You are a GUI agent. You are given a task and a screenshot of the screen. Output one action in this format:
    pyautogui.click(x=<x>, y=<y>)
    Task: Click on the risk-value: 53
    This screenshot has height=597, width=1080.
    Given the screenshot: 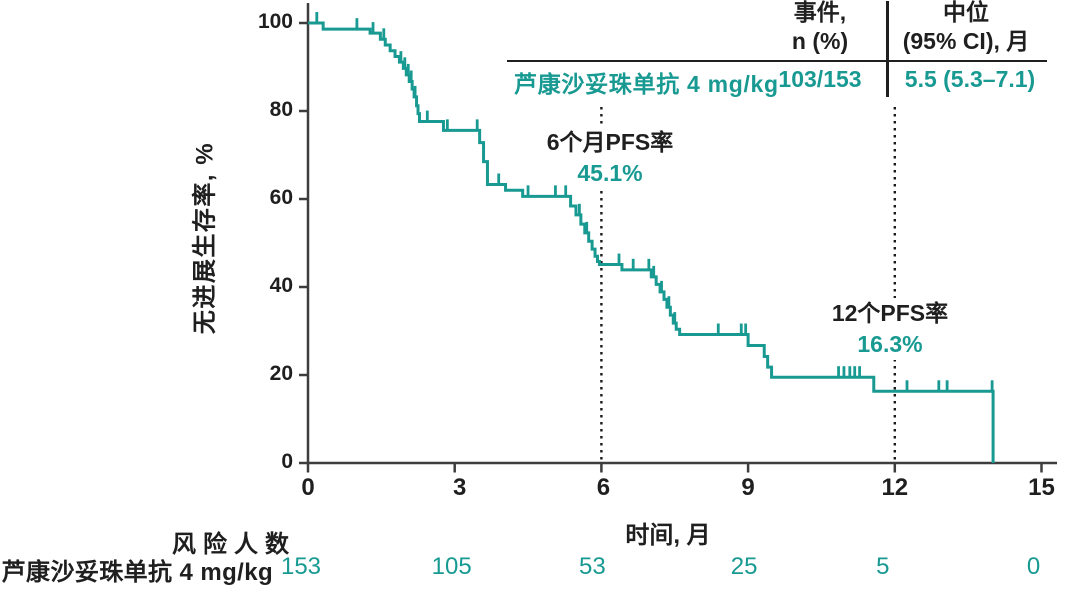 What is the action you would take?
    pyautogui.click(x=592, y=566)
    